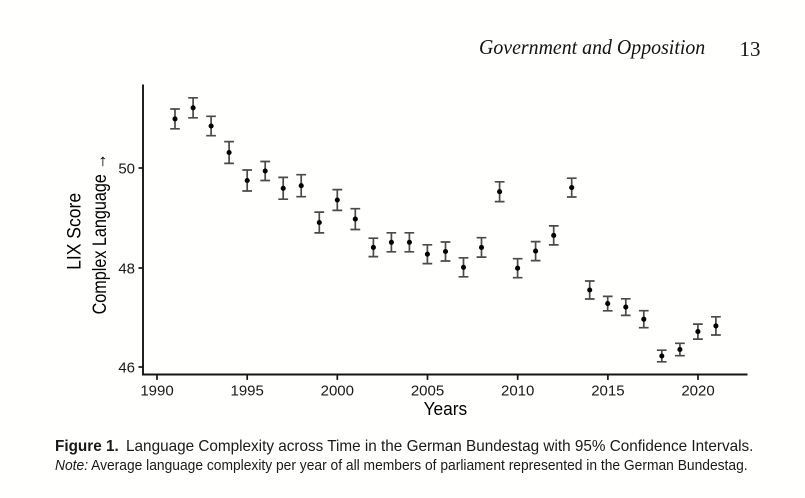  What do you see at coordinates (126, 367) in the screenshot?
I see `svg-text: 46` at bounding box center [126, 367].